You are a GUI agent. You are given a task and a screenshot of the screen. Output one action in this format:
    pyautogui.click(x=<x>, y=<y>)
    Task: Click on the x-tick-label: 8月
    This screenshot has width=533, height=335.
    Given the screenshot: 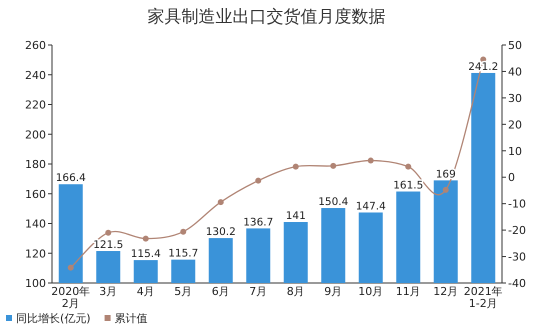 What is the action you would take?
    pyautogui.click(x=295, y=291)
    